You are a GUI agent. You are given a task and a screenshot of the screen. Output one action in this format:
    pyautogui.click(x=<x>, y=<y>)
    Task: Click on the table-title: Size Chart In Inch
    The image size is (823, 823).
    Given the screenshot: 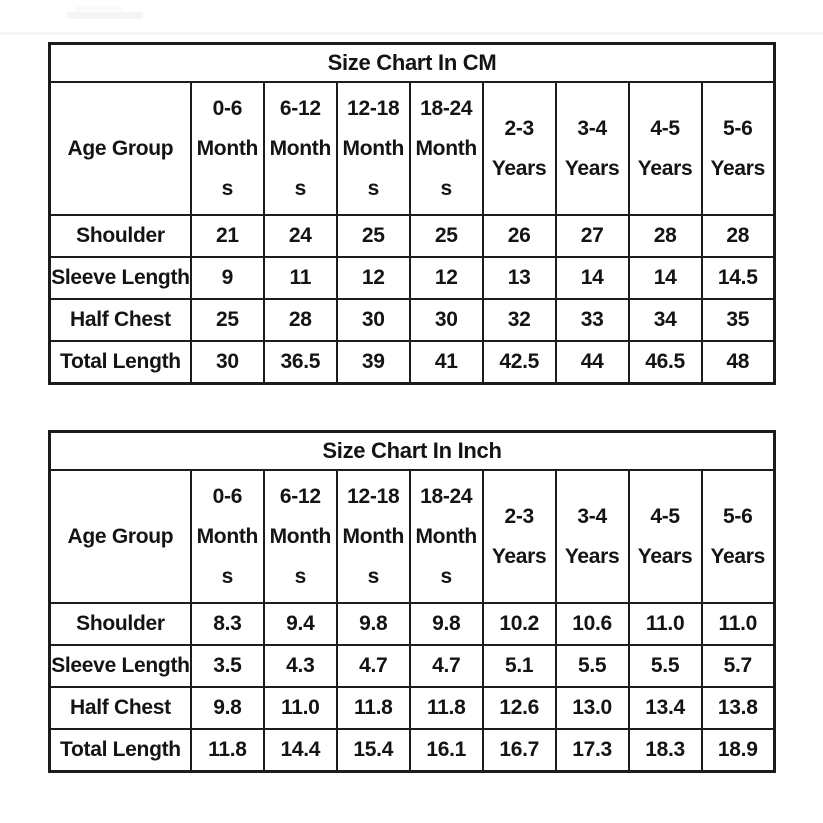 What is the action you would take?
    pyautogui.click(x=412, y=450)
    